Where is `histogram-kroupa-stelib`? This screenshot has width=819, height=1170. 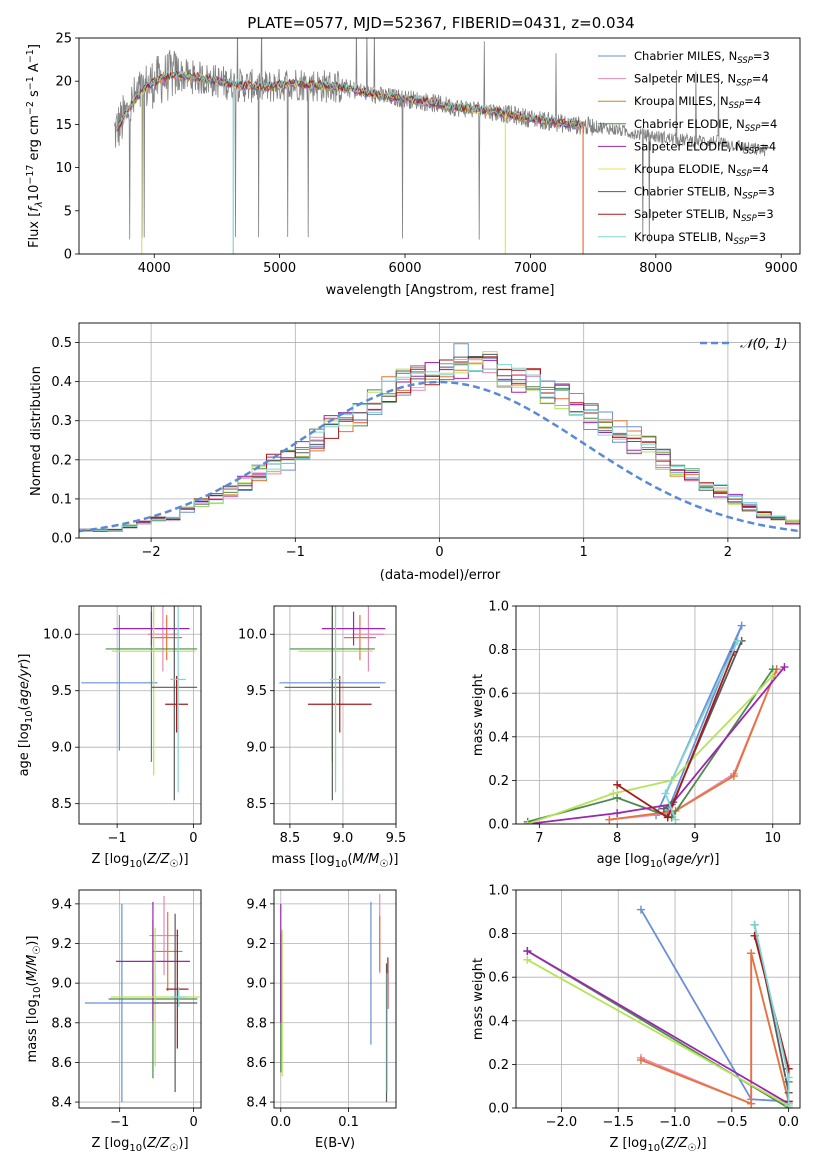 histogram-kroupa-stelib is located at coordinates (439, 445).